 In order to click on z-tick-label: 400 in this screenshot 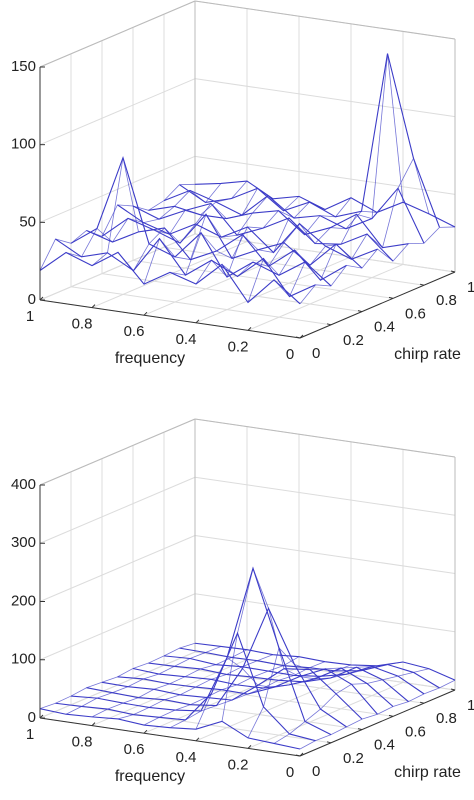, I will do `click(23, 484)`.